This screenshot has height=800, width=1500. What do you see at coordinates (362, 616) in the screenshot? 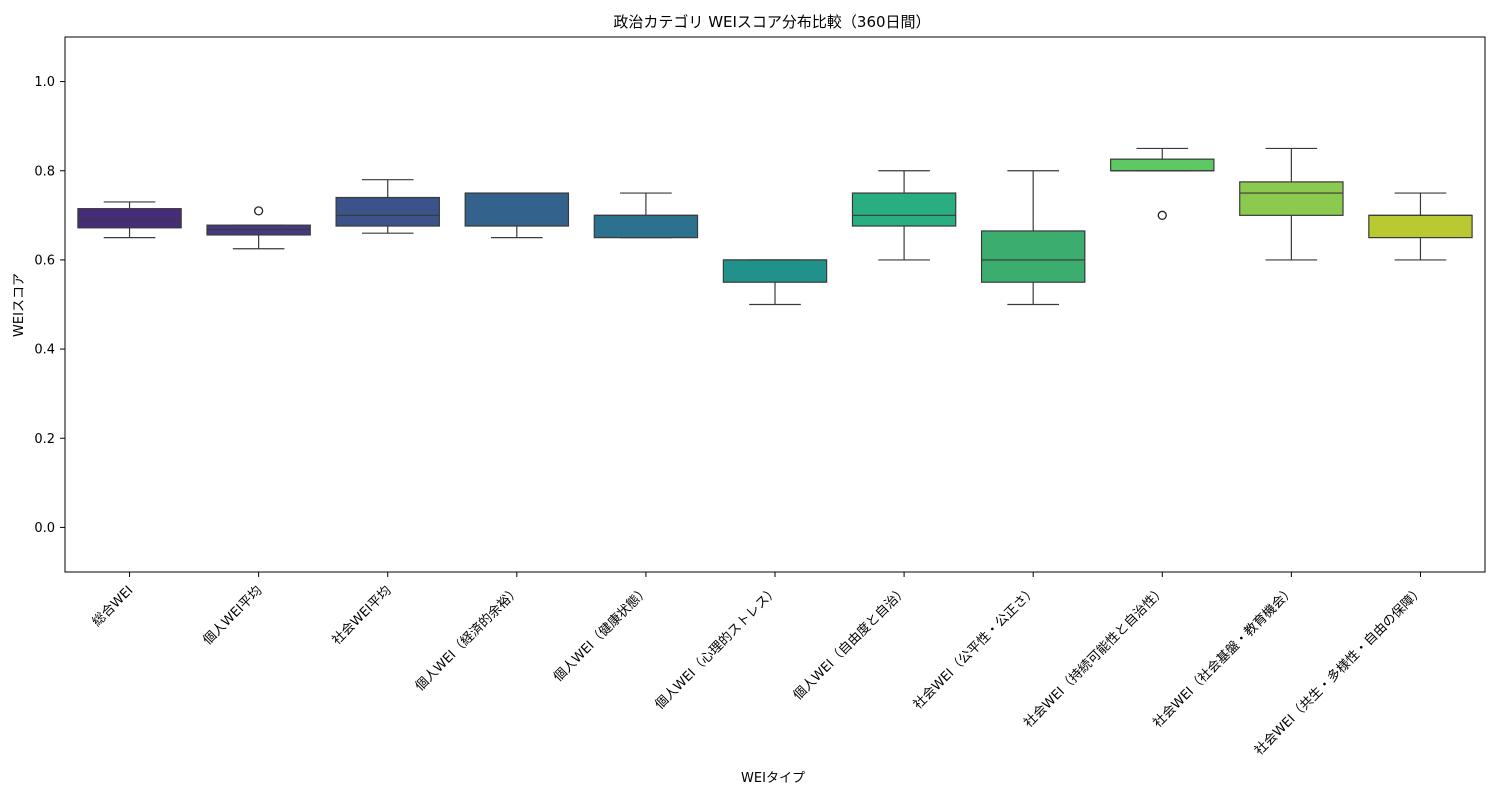
I see `x-tick-label: 社会WEI平均` at bounding box center [362, 616].